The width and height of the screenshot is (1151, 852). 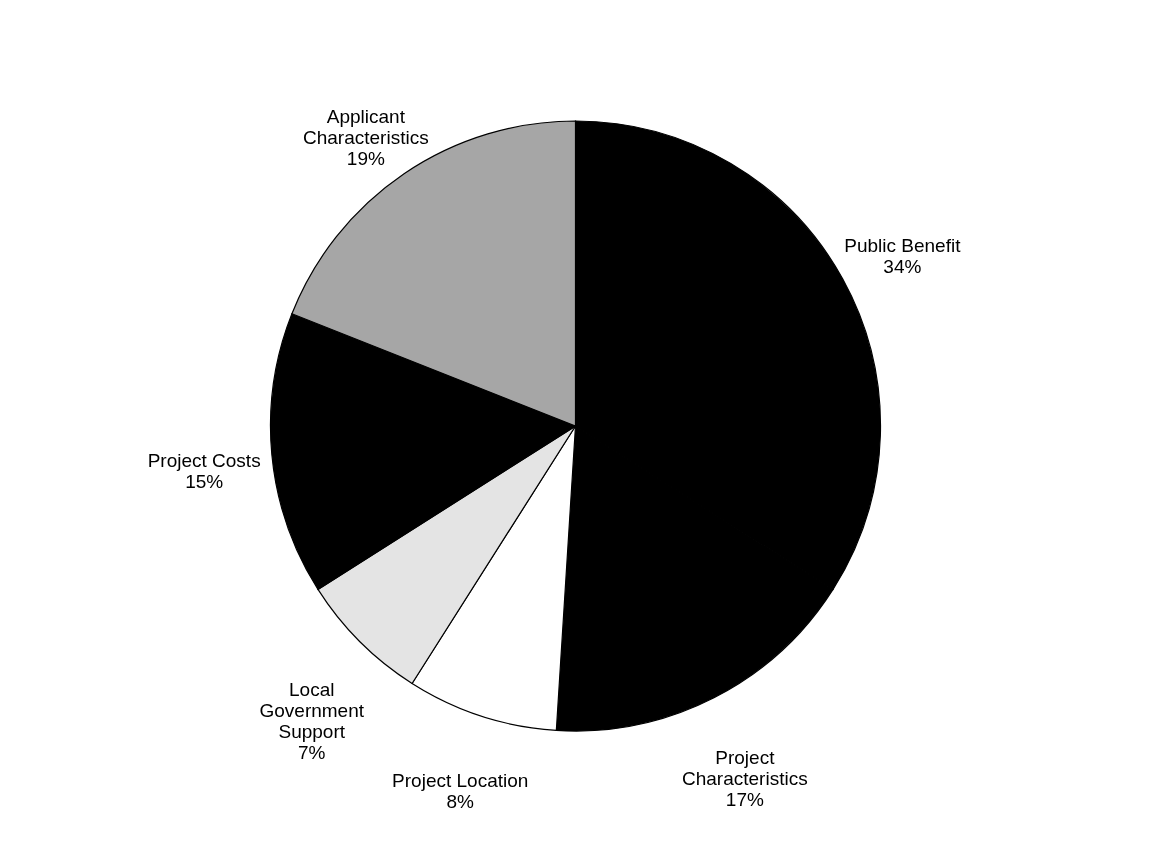 What do you see at coordinates (204, 482) in the screenshot?
I see `data-label: 15%` at bounding box center [204, 482].